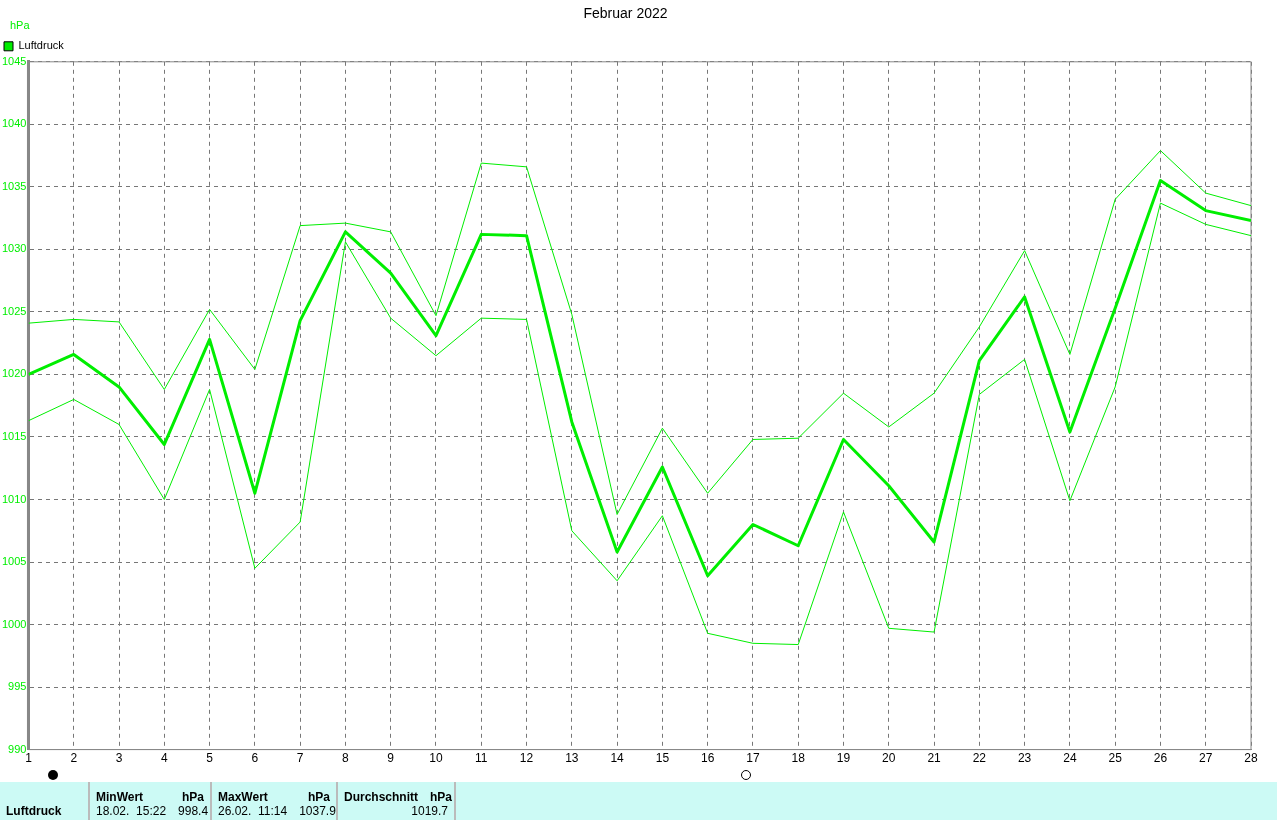  What do you see at coordinates (346, 758) in the screenshot?
I see `x-tick-label: 8` at bounding box center [346, 758].